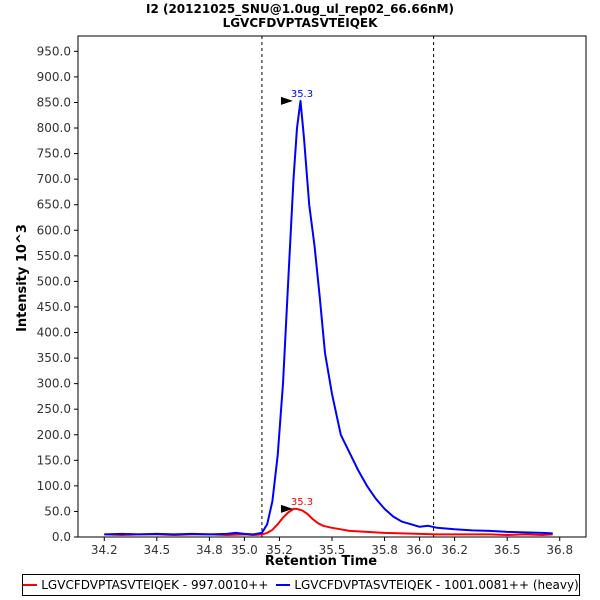  Describe the element at coordinates (104, 550) in the screenshot. I see `x-tick-label: 34.2` at that location.